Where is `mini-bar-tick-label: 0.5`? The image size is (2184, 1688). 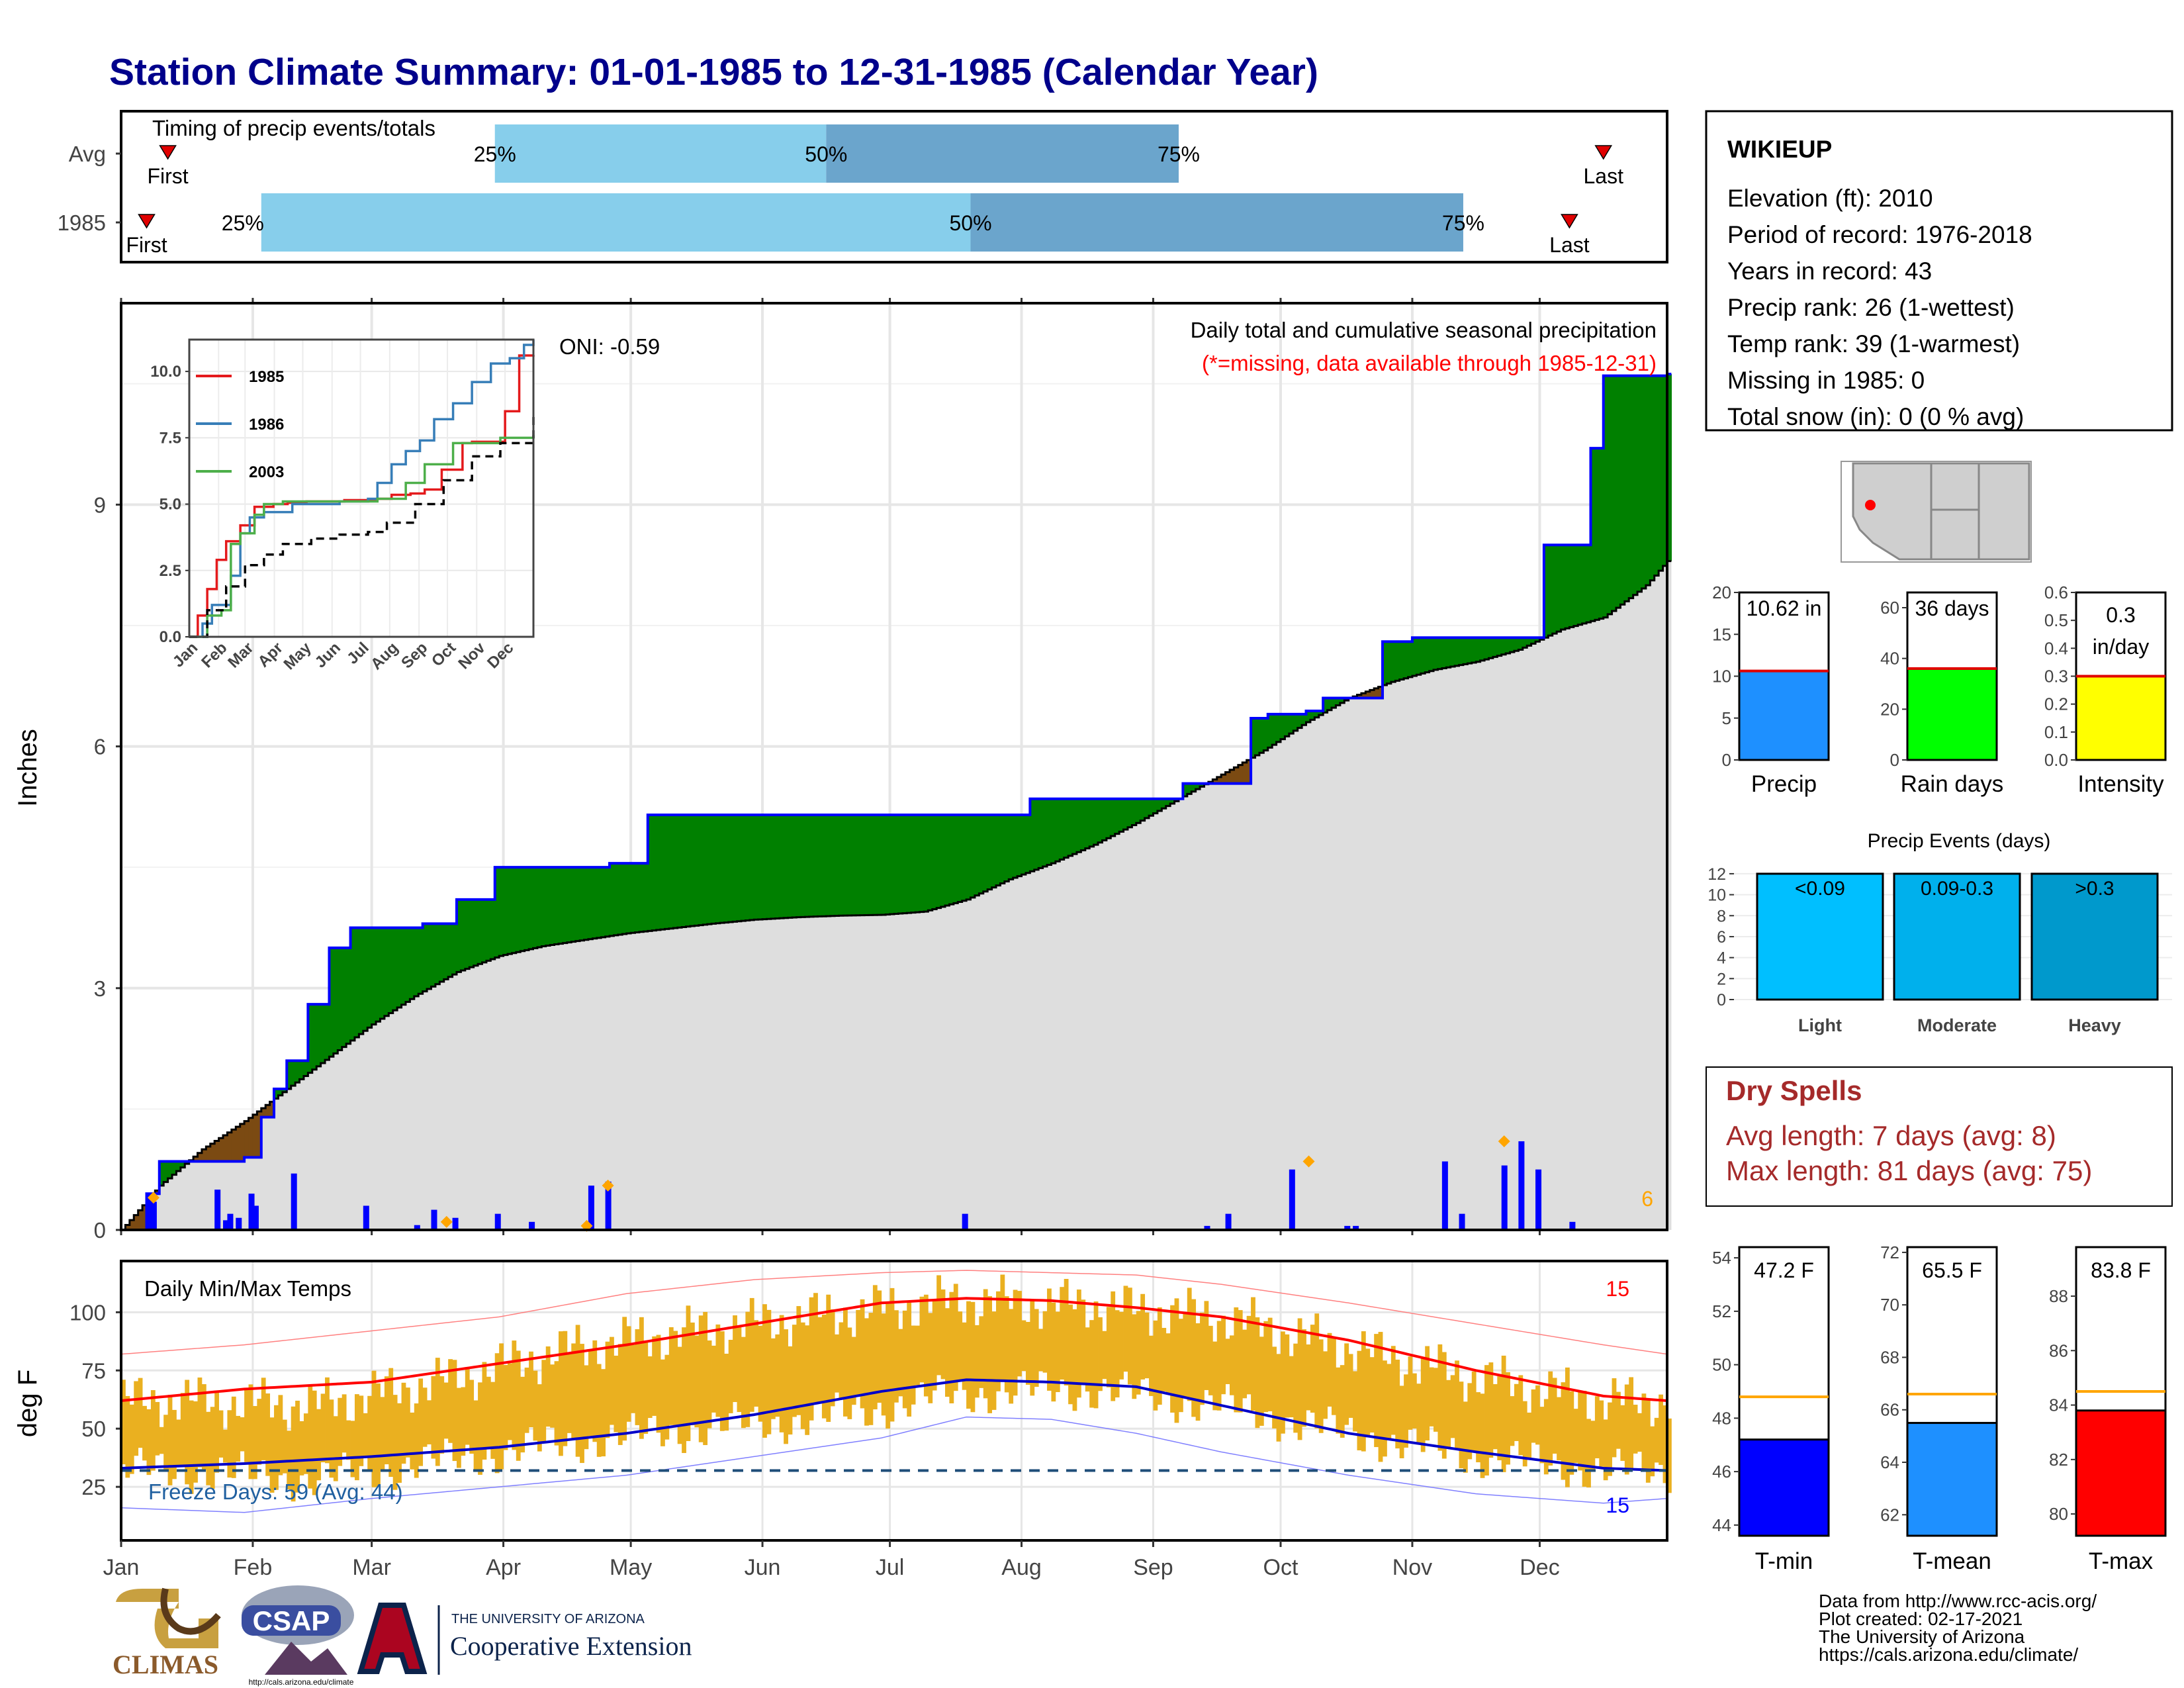
mini-bar-tick-label: 0.5 is located at coordinates (2056, 620).